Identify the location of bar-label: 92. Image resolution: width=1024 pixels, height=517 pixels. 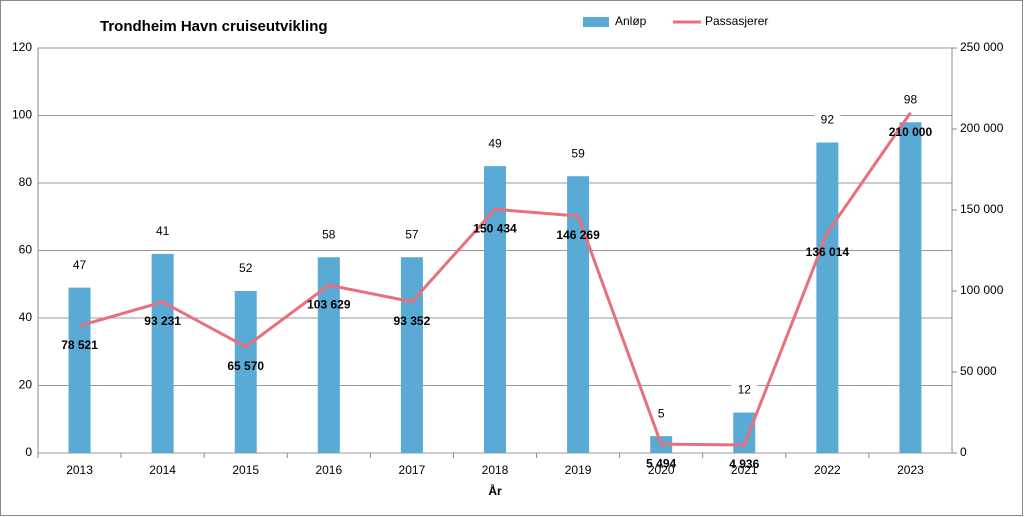
(828, 120).